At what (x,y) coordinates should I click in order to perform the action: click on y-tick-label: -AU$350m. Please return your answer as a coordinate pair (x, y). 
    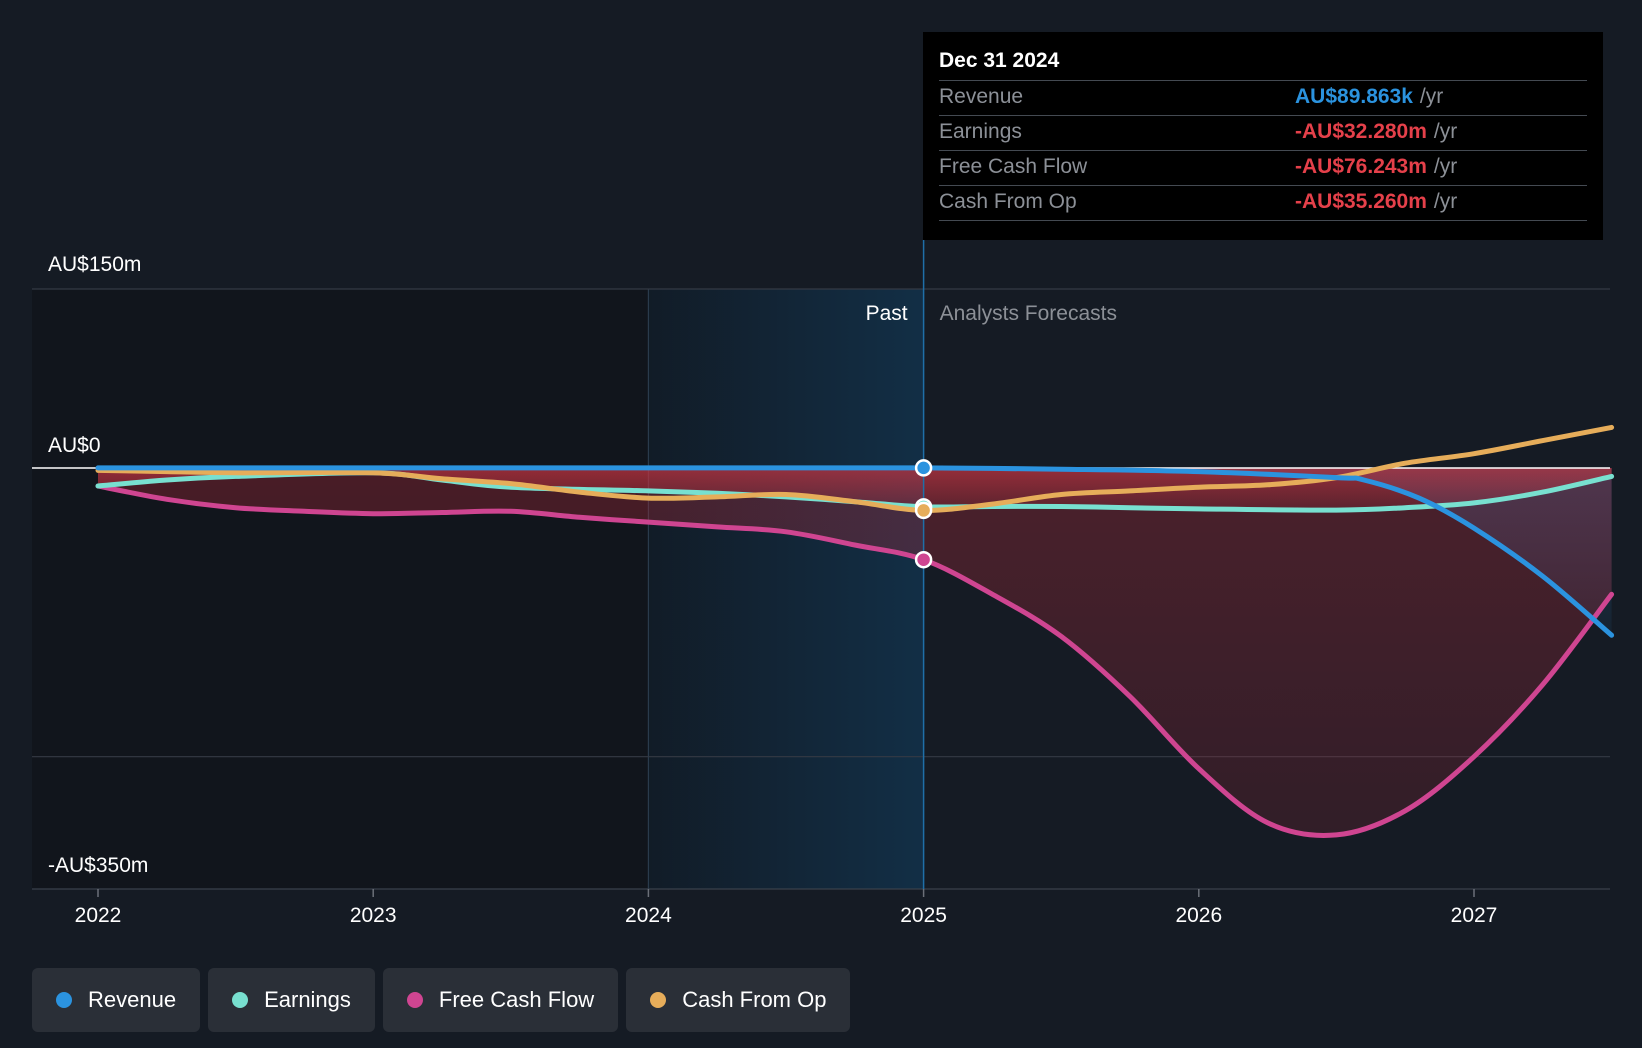
    Looking at the image, I should click on (98, 865).